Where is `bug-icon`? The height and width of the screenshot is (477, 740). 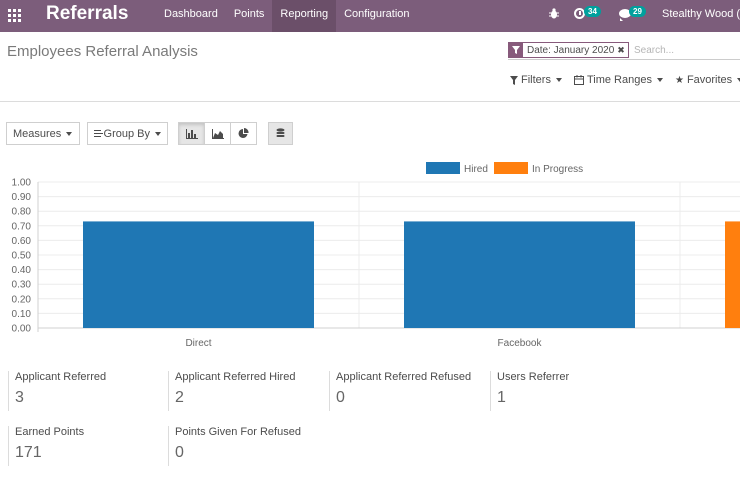
bug-icon is located at coordinates (554, 13).